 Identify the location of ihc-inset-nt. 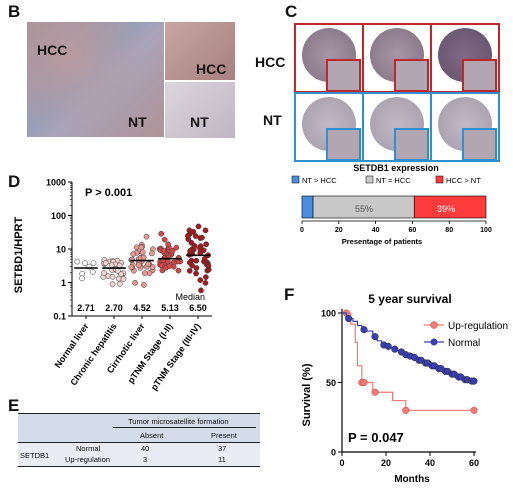
(200, 110).